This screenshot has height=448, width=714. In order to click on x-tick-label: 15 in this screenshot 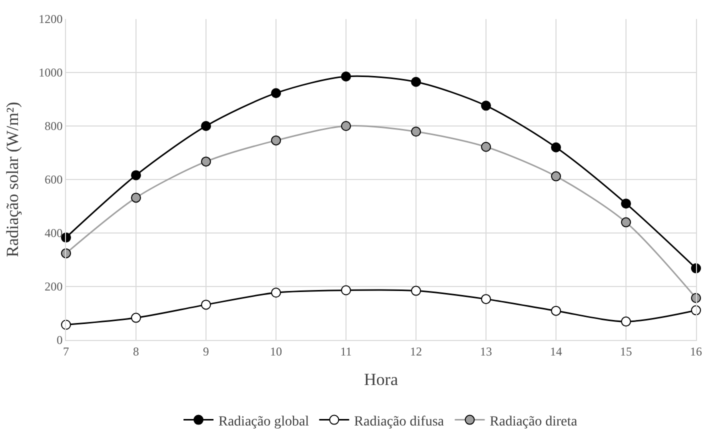, I will do `click(626, 351)`.